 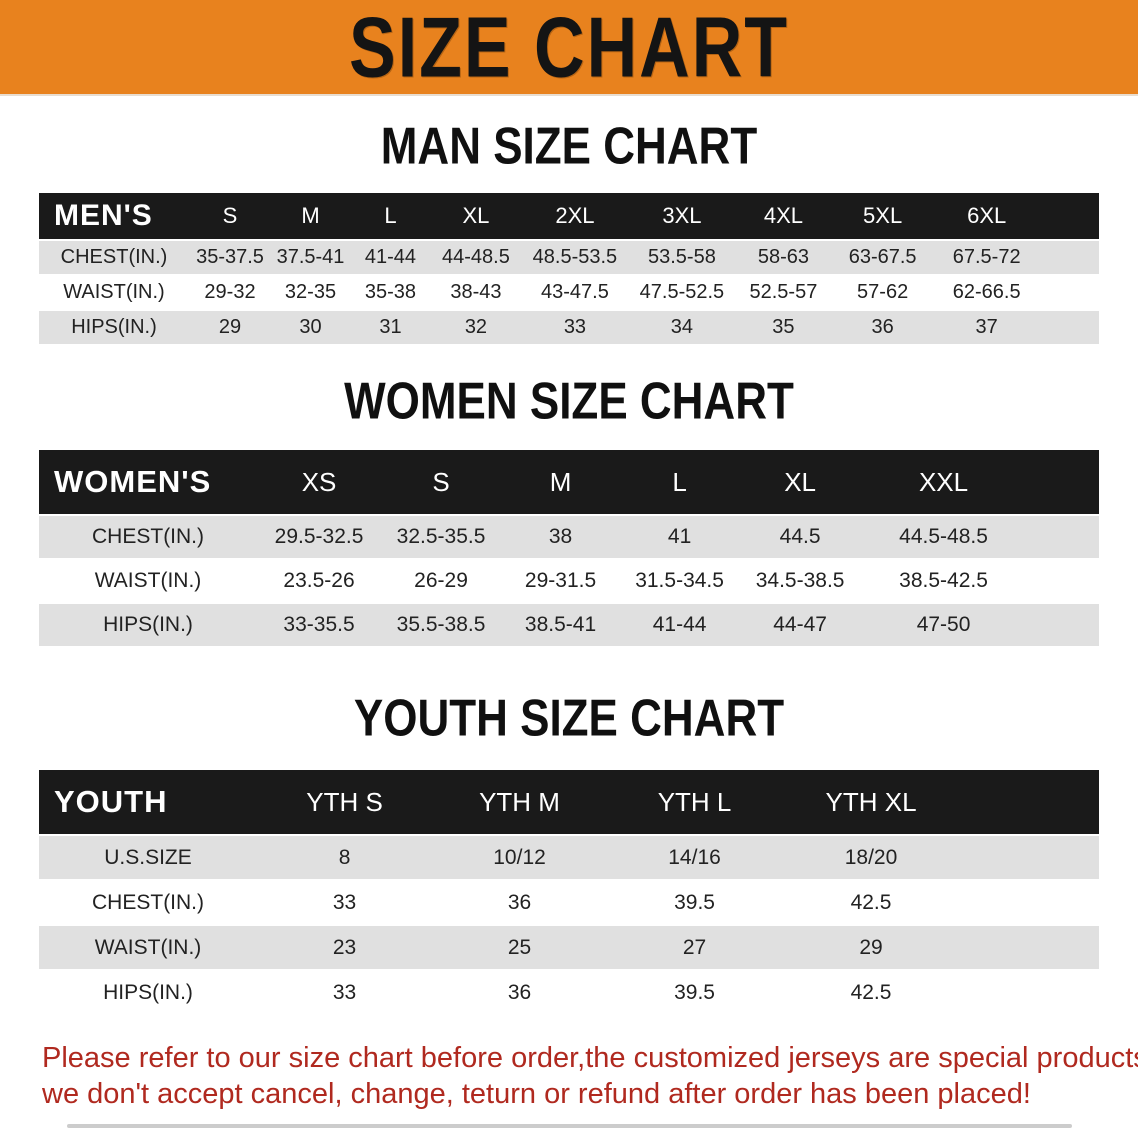 What do you see at coordinates (680, 624) in the screenshot?
I see `women-size-value: 41-44` at bounding box center [680, 624].